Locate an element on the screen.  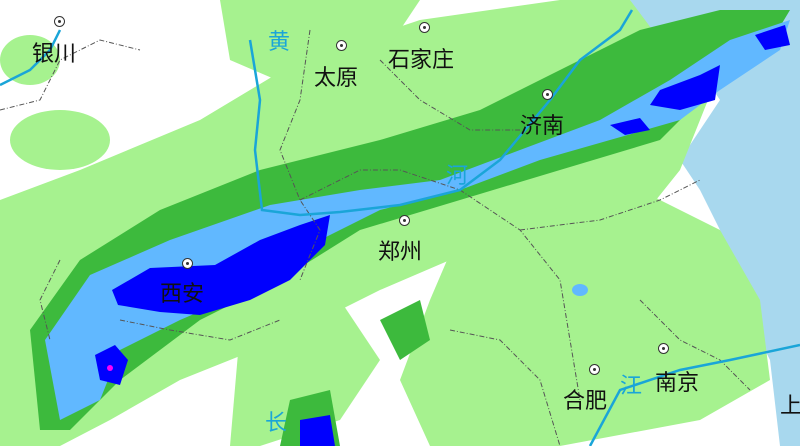
city-marker-yinchuan is located at coordinates (59, 21).